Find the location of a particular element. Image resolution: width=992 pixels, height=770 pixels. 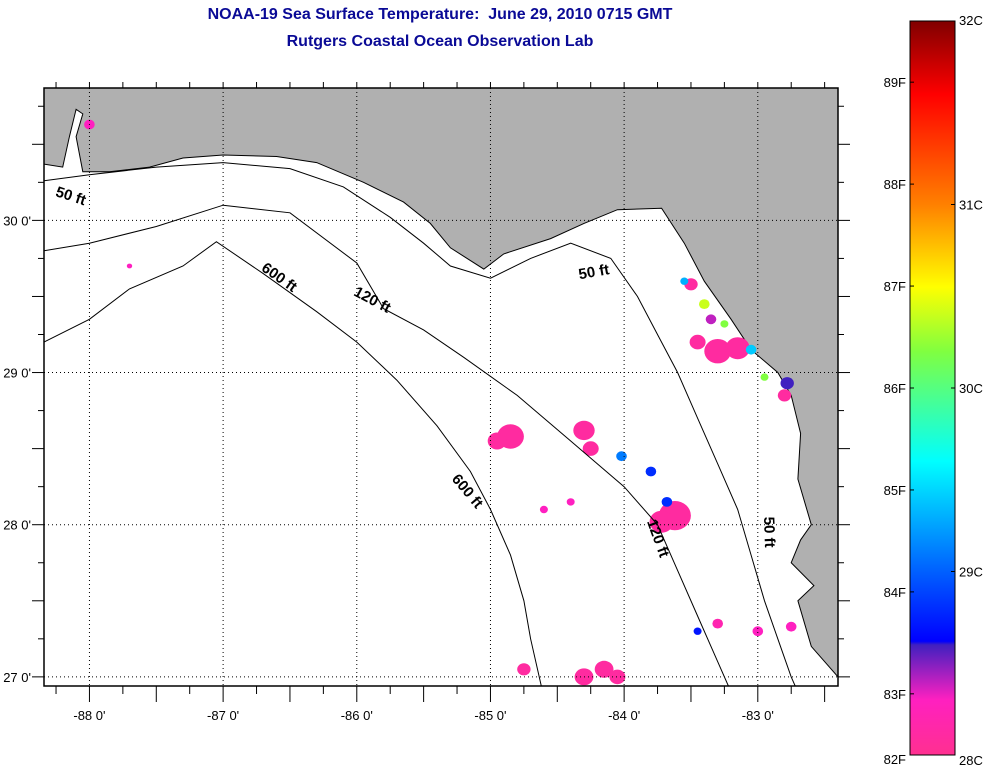

colorbar-label-fahrenheit: 82F is located at coordinates (895, 759).